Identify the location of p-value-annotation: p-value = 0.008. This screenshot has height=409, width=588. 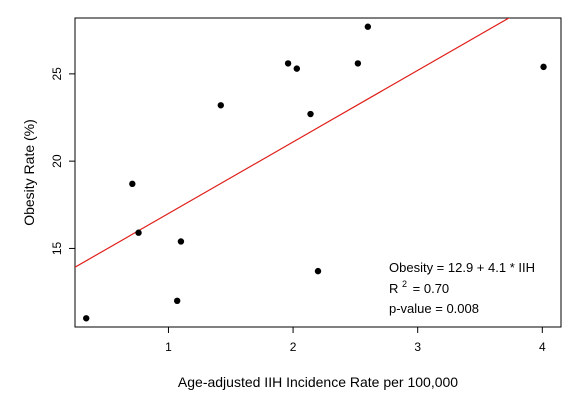
(434, 308).